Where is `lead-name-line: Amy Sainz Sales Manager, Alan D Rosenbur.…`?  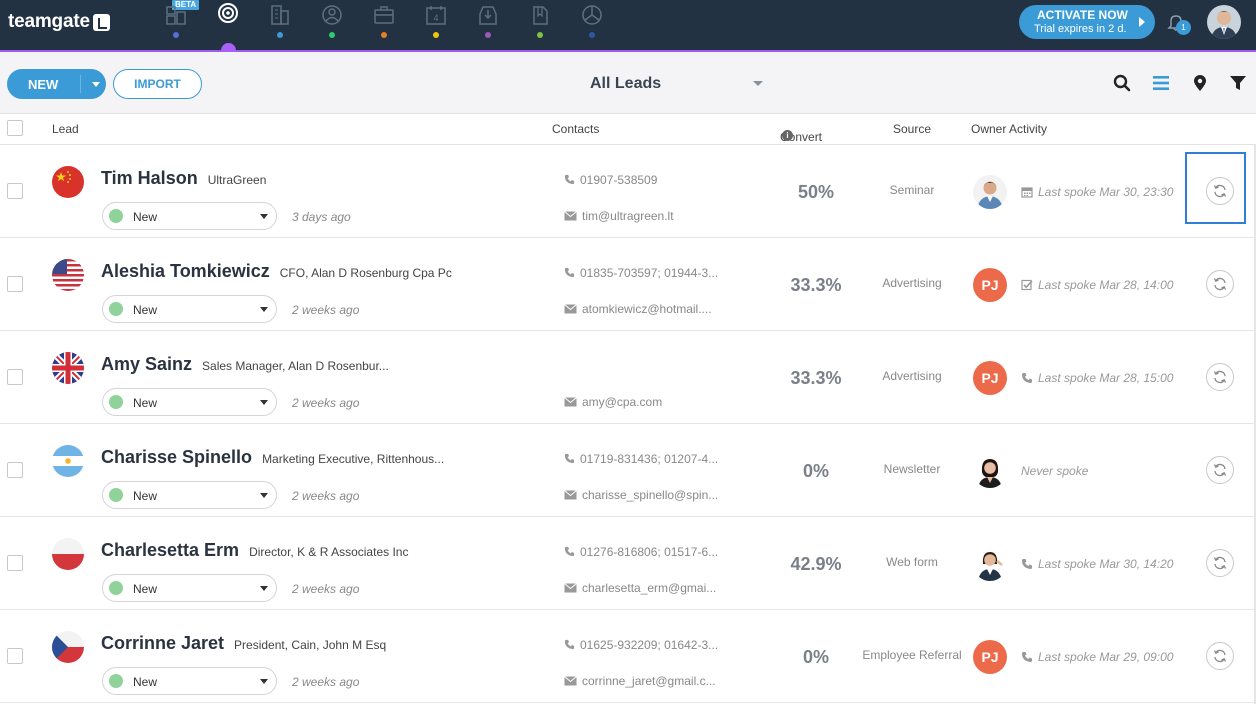 lead-name-line: Amy Sainz Sales Manager, Alan D Rosenbur.… is located at coordinates (245, 364).